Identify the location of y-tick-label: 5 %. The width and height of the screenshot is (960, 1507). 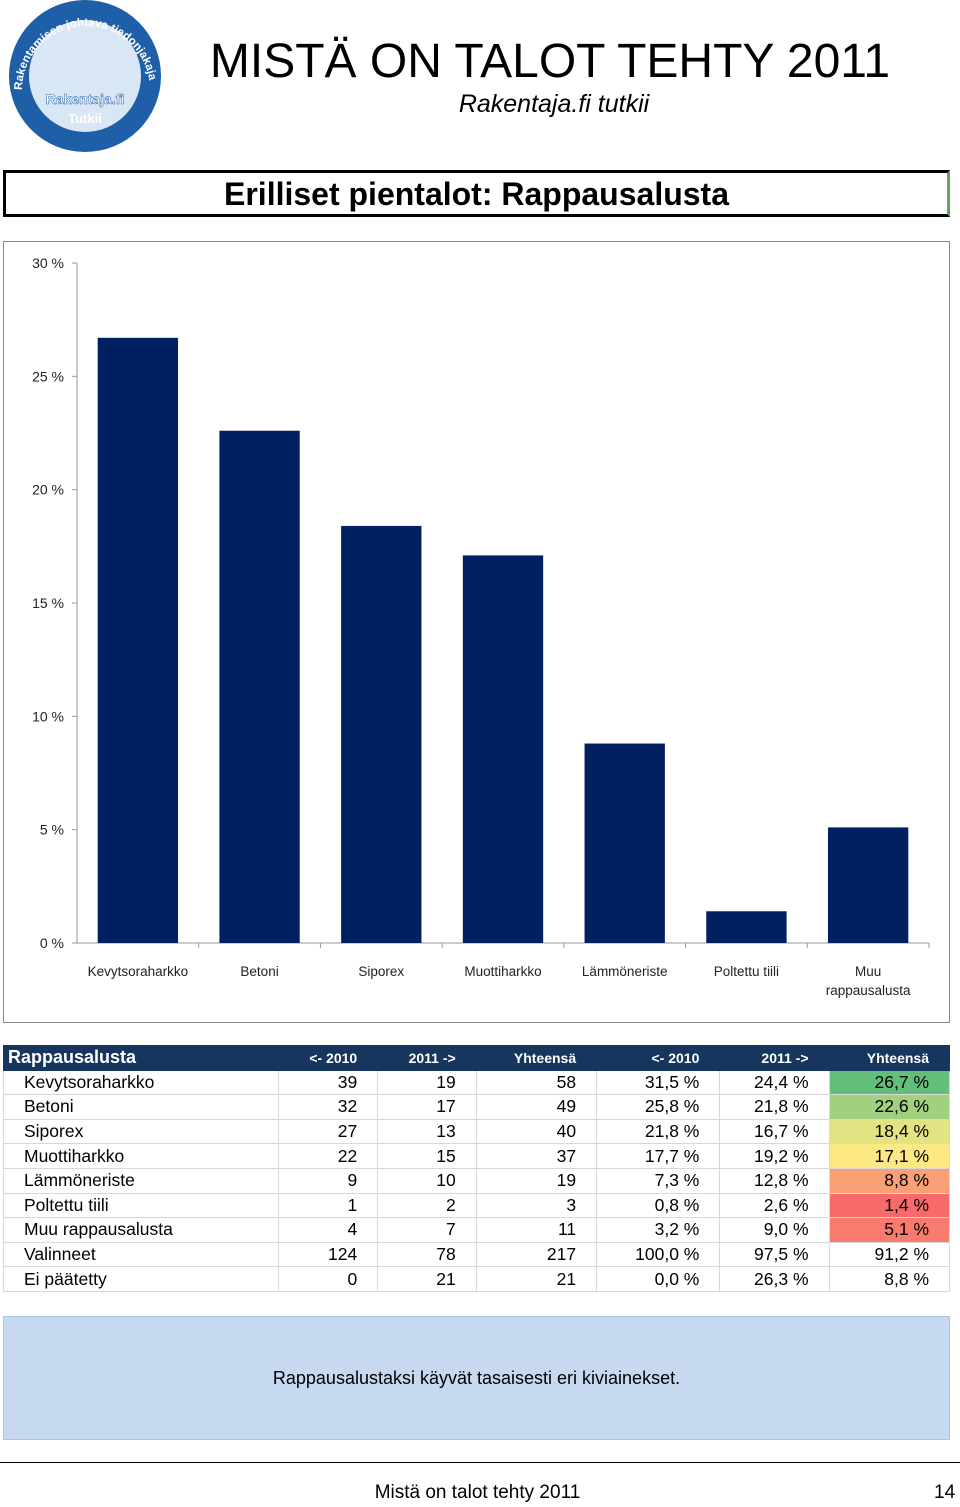
(52, 830).